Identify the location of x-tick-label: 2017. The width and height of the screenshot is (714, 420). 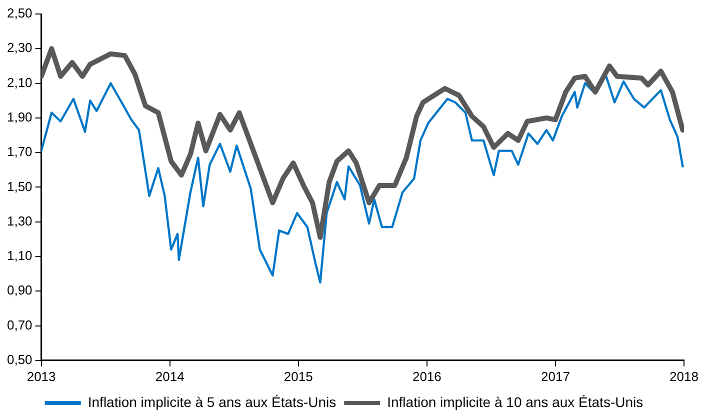
(555, 376).